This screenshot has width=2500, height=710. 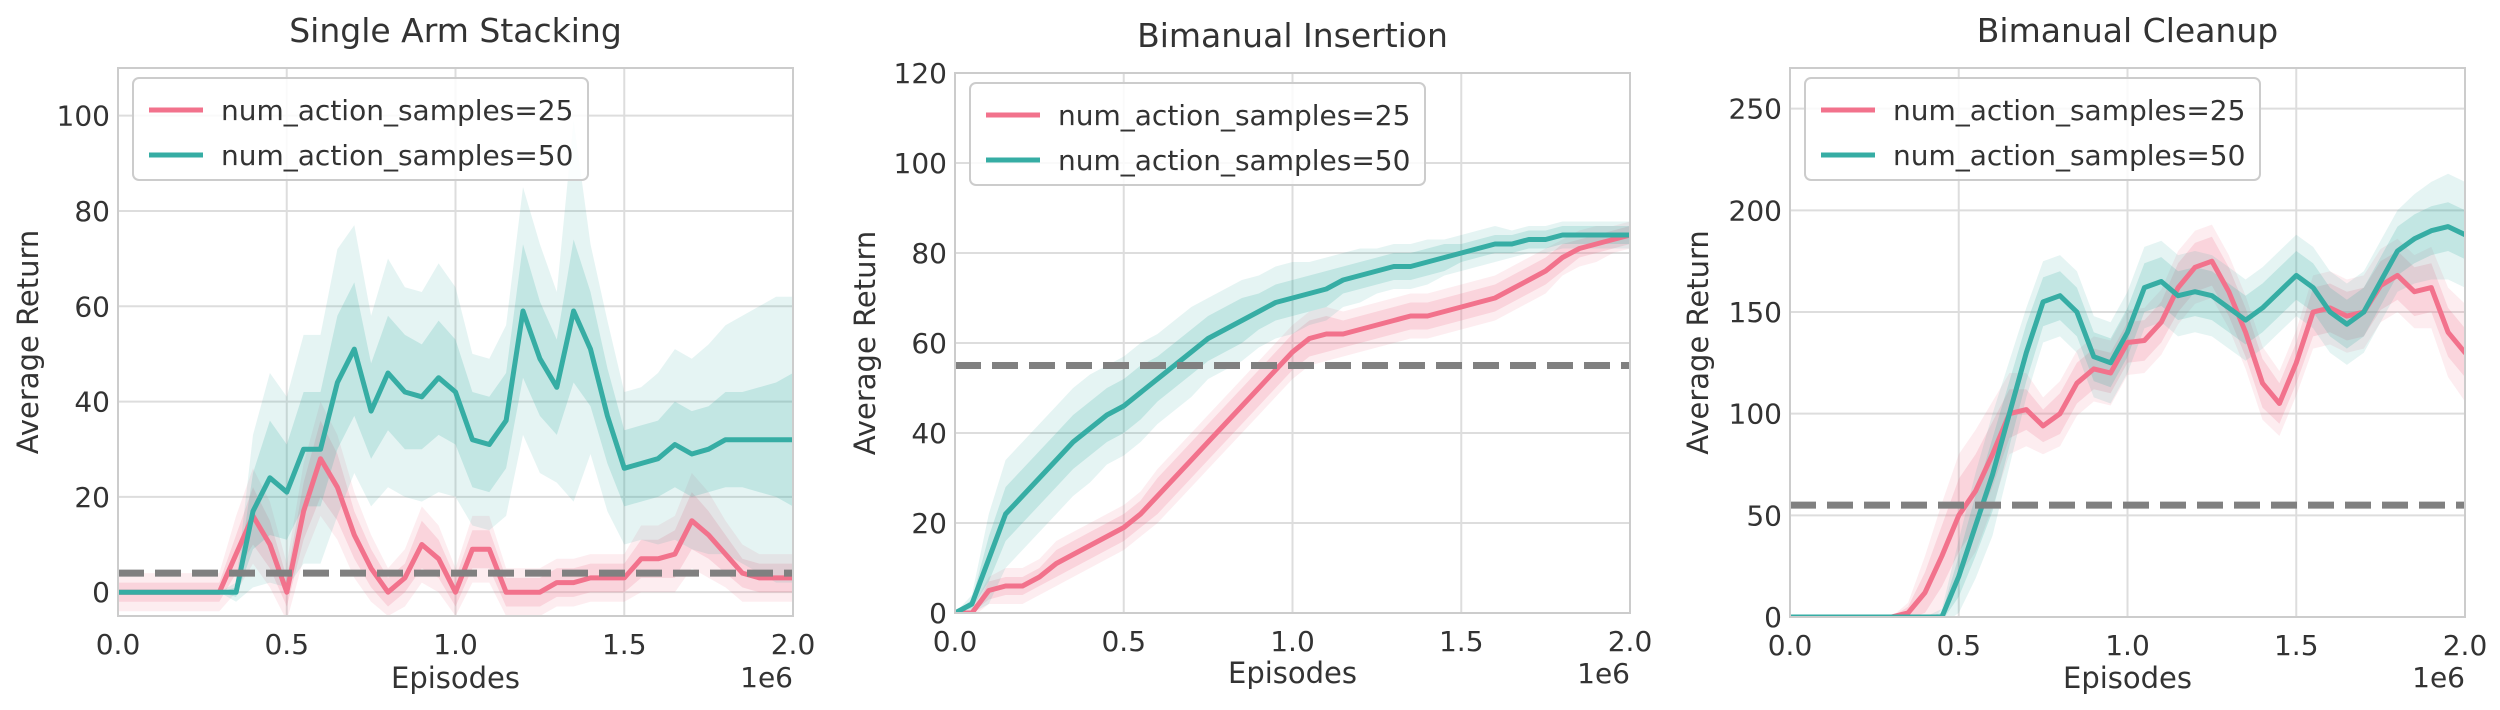 I want to click on chart-title: Bimanual Insertion, so click(x=1292, y=35).